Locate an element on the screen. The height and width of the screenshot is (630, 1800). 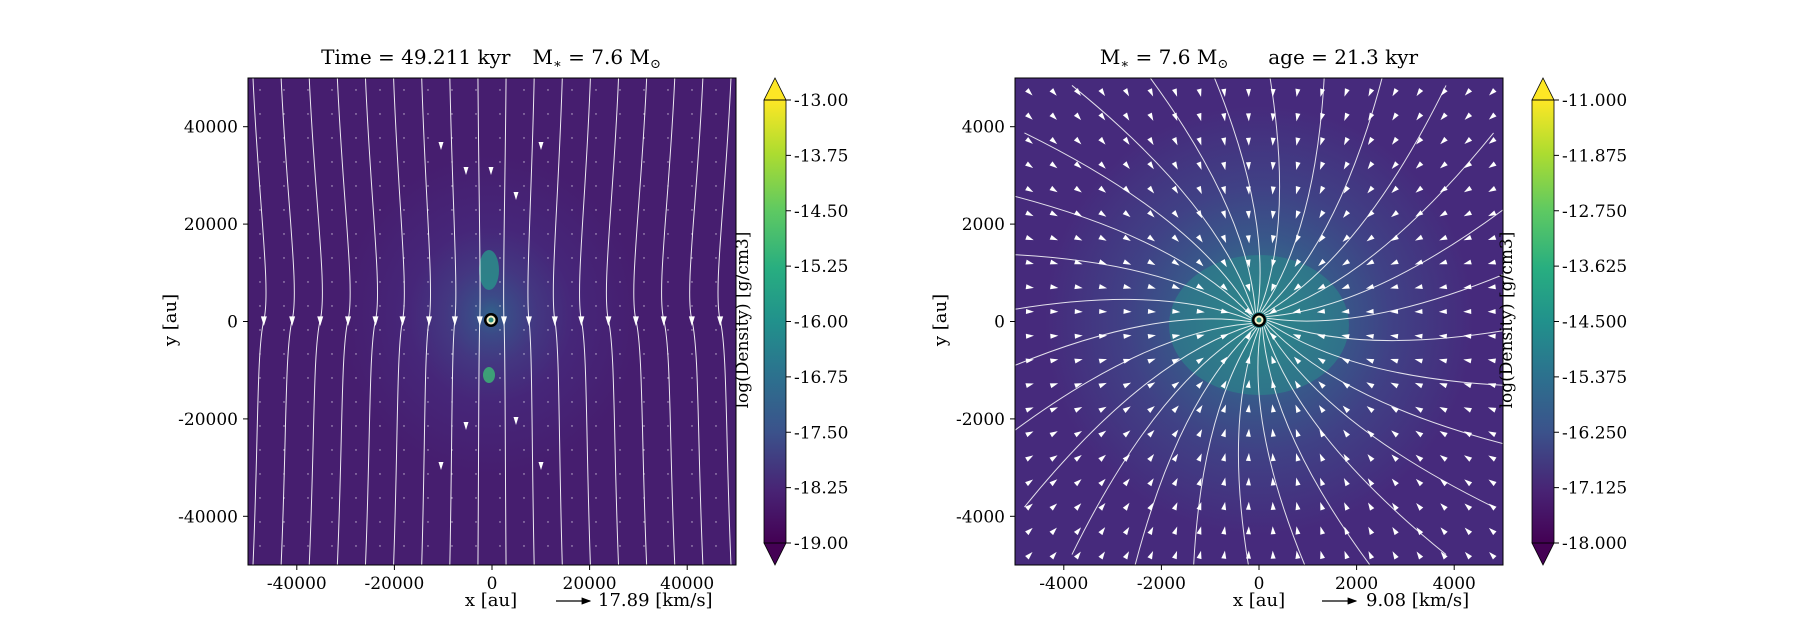
colorbar-left is located at coordinates (775, 321).